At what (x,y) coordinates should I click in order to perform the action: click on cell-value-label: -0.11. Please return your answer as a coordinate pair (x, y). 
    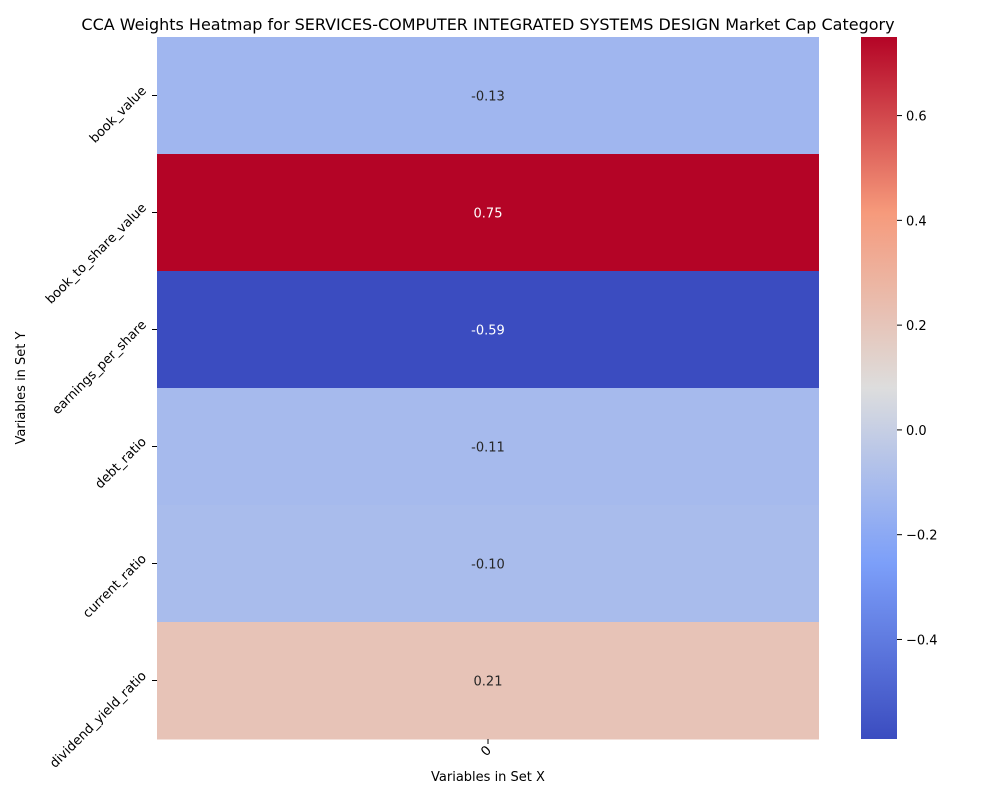
    Looking at the image, I should click on (488, 448).